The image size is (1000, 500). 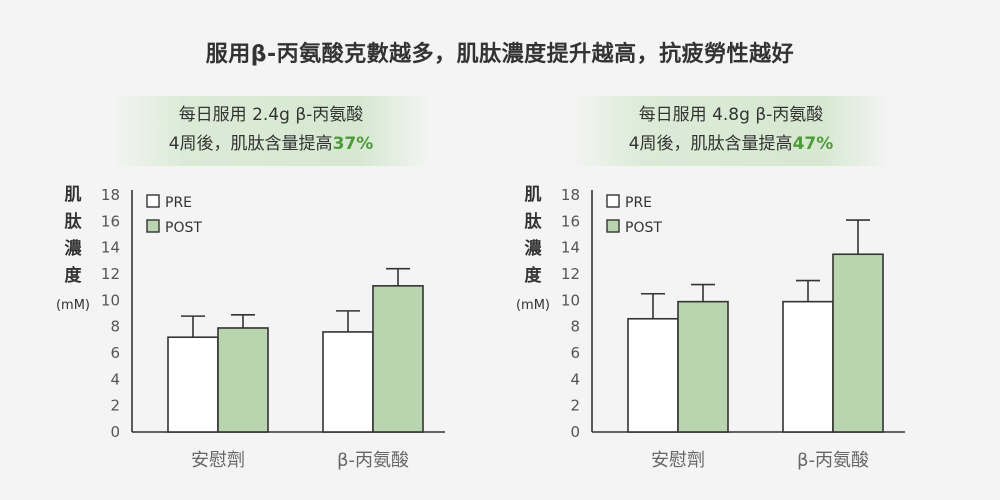 I want to click on dose-header-line2: 4周後，肌肽含量提高37%, so click(x=271, y=144).